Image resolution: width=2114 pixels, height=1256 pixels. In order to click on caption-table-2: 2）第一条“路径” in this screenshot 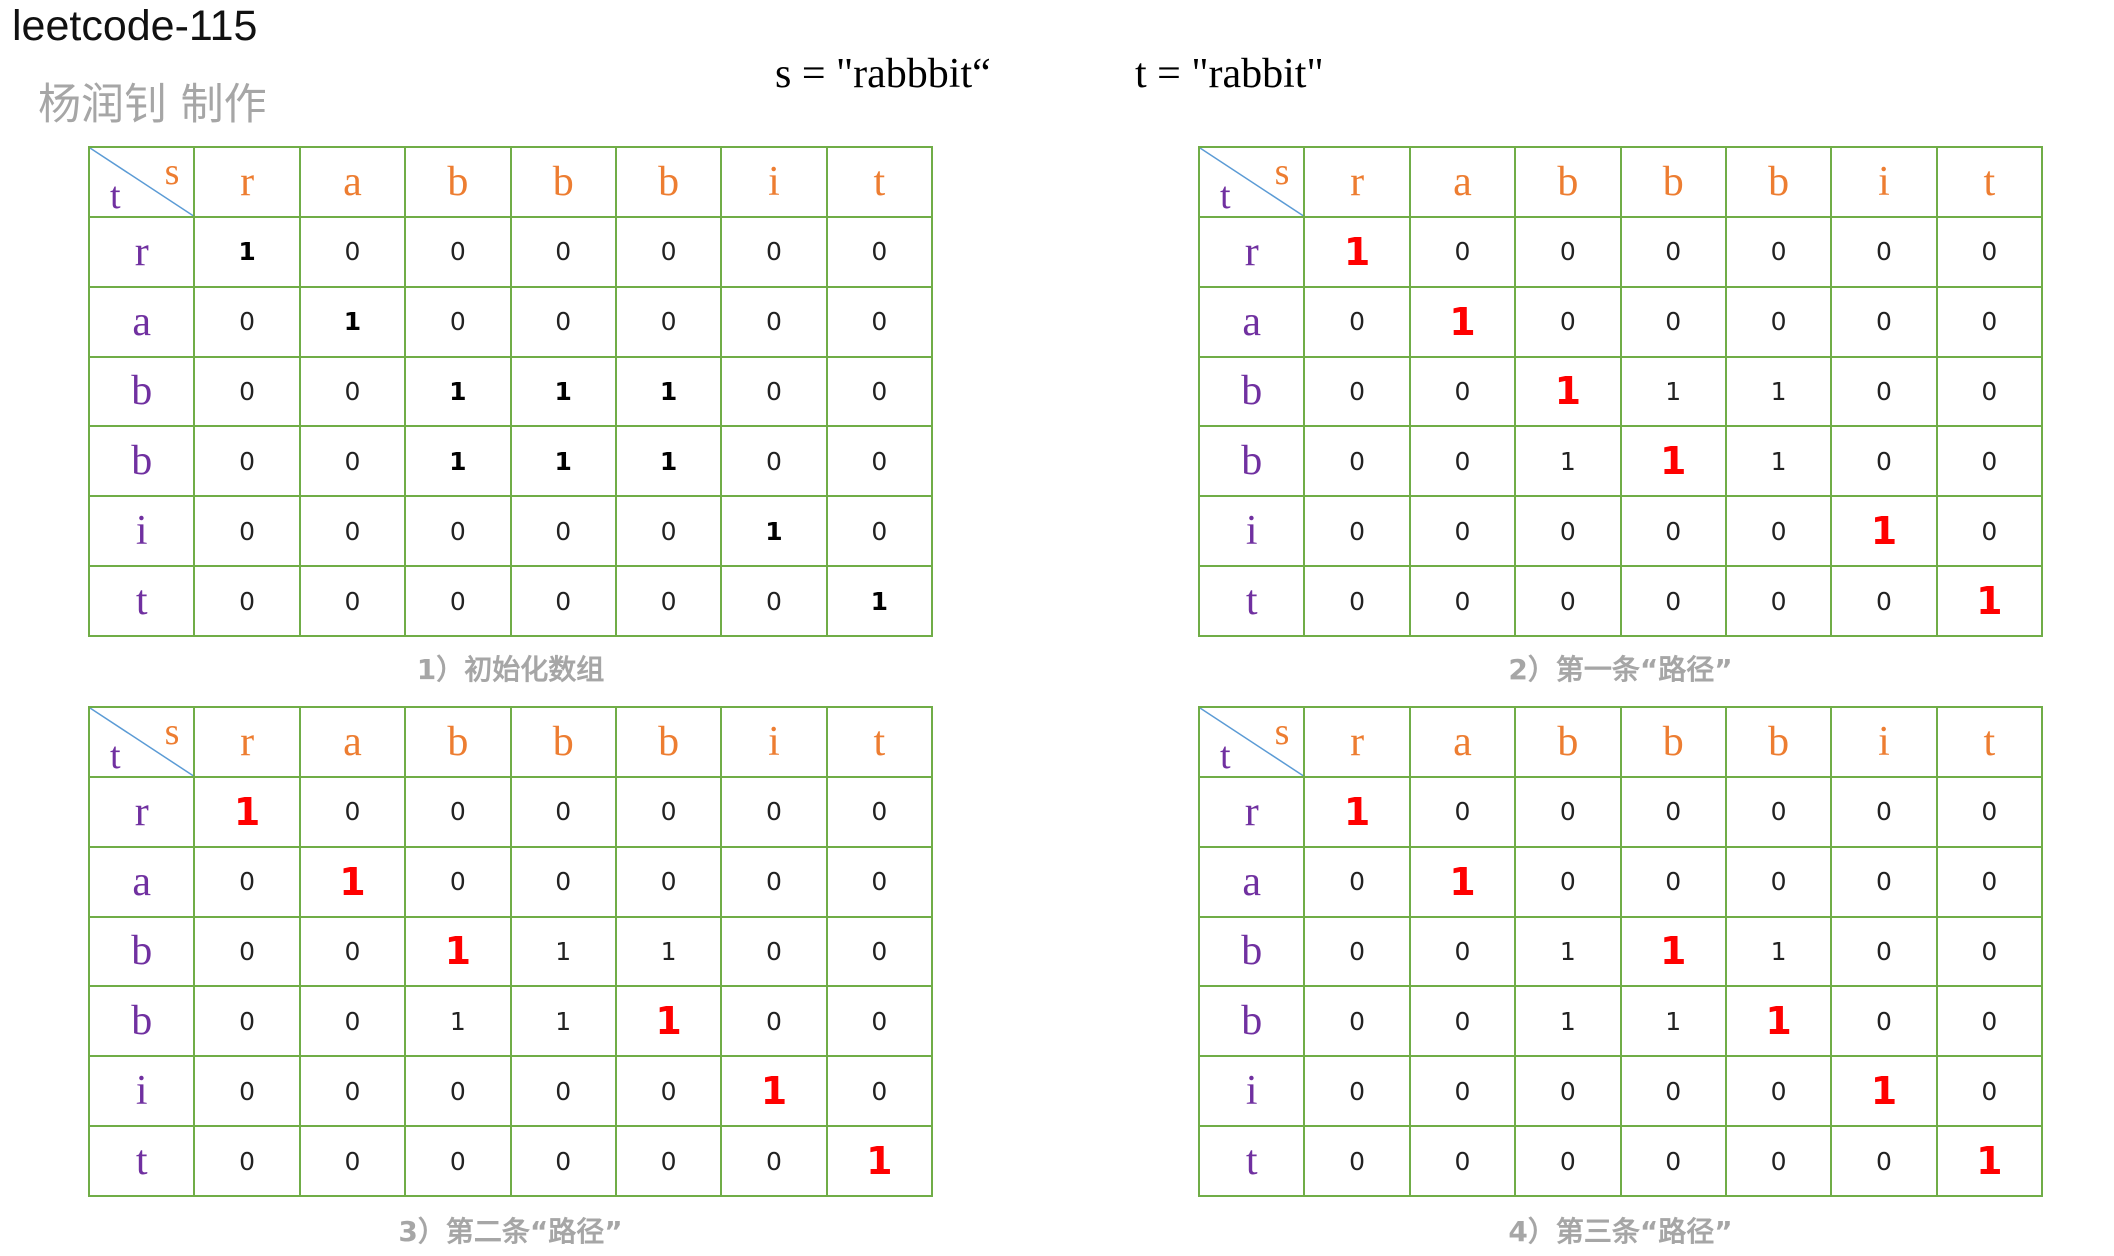, I will do `click(1620, 669)`.